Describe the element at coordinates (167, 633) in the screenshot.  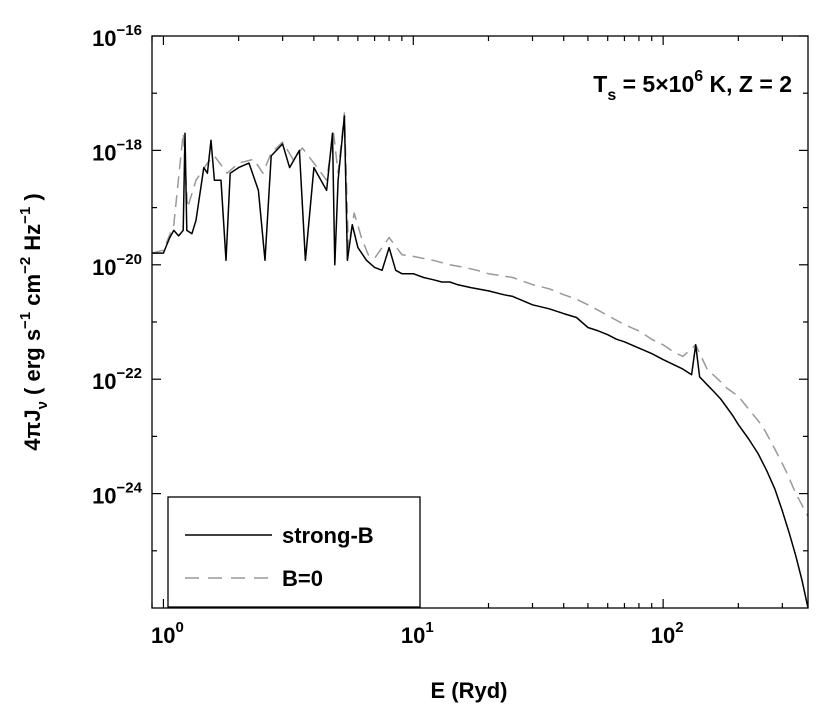
I see `x-tick-label-0: 10⁰` at that location.